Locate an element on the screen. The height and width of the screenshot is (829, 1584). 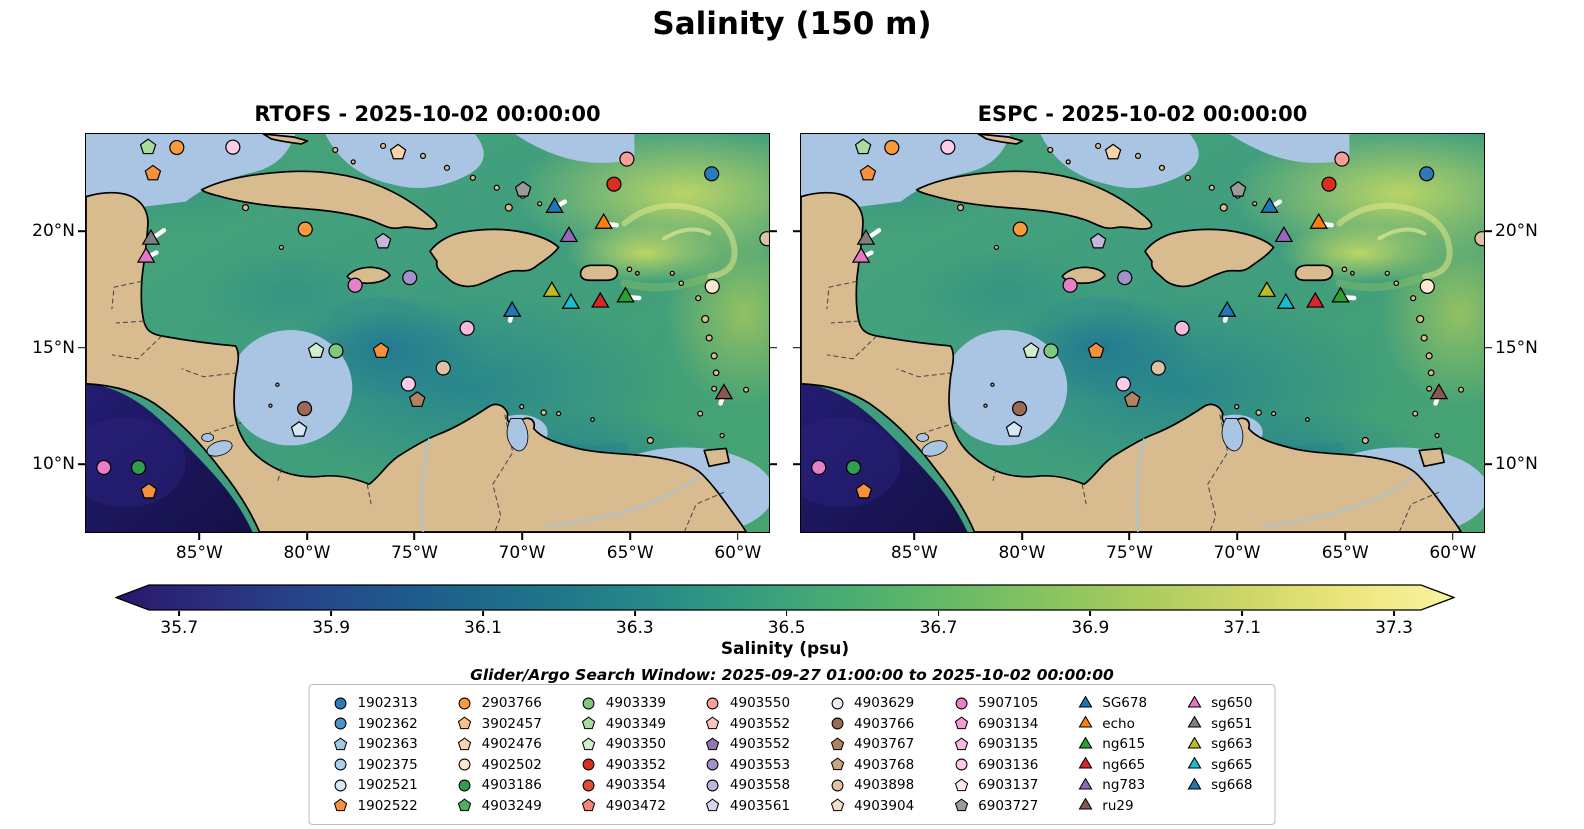
colorbar-tick: 35.9 is located at coordinates (331, 624).